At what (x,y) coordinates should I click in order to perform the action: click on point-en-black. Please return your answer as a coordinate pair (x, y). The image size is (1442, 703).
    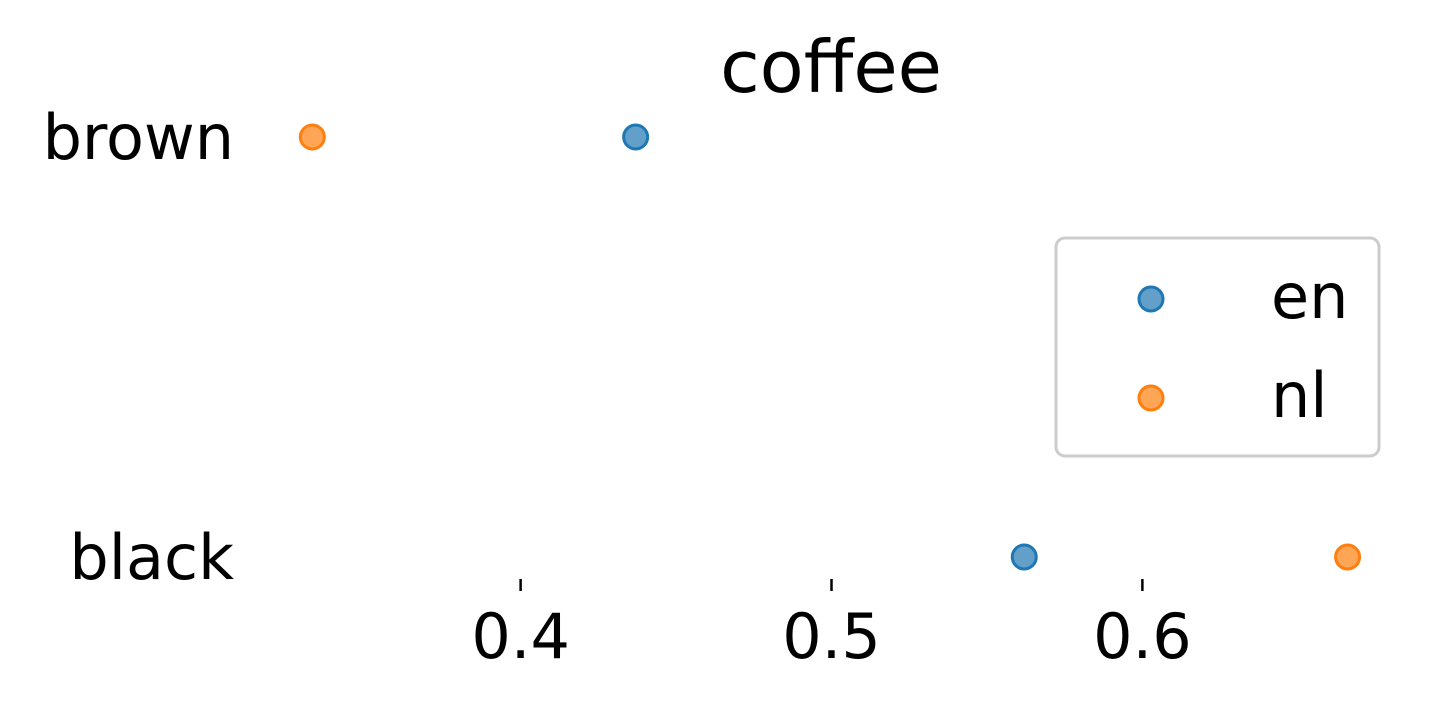
    Looking at the image, I should click on (1024, 557).